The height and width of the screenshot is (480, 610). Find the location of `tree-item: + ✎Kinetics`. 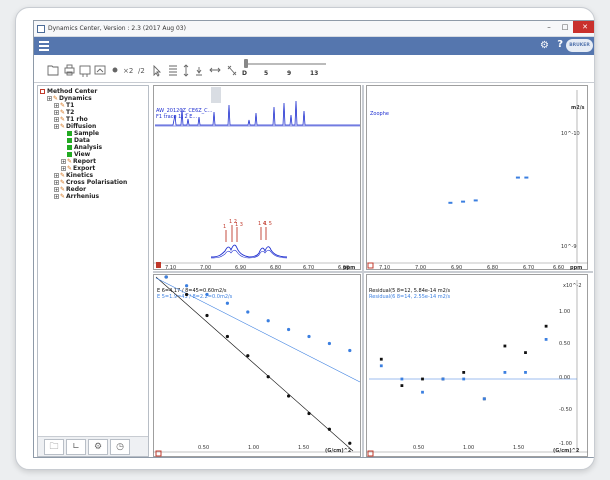

tree-item: + ✎Kinetics is located at coordinates (73, 175).